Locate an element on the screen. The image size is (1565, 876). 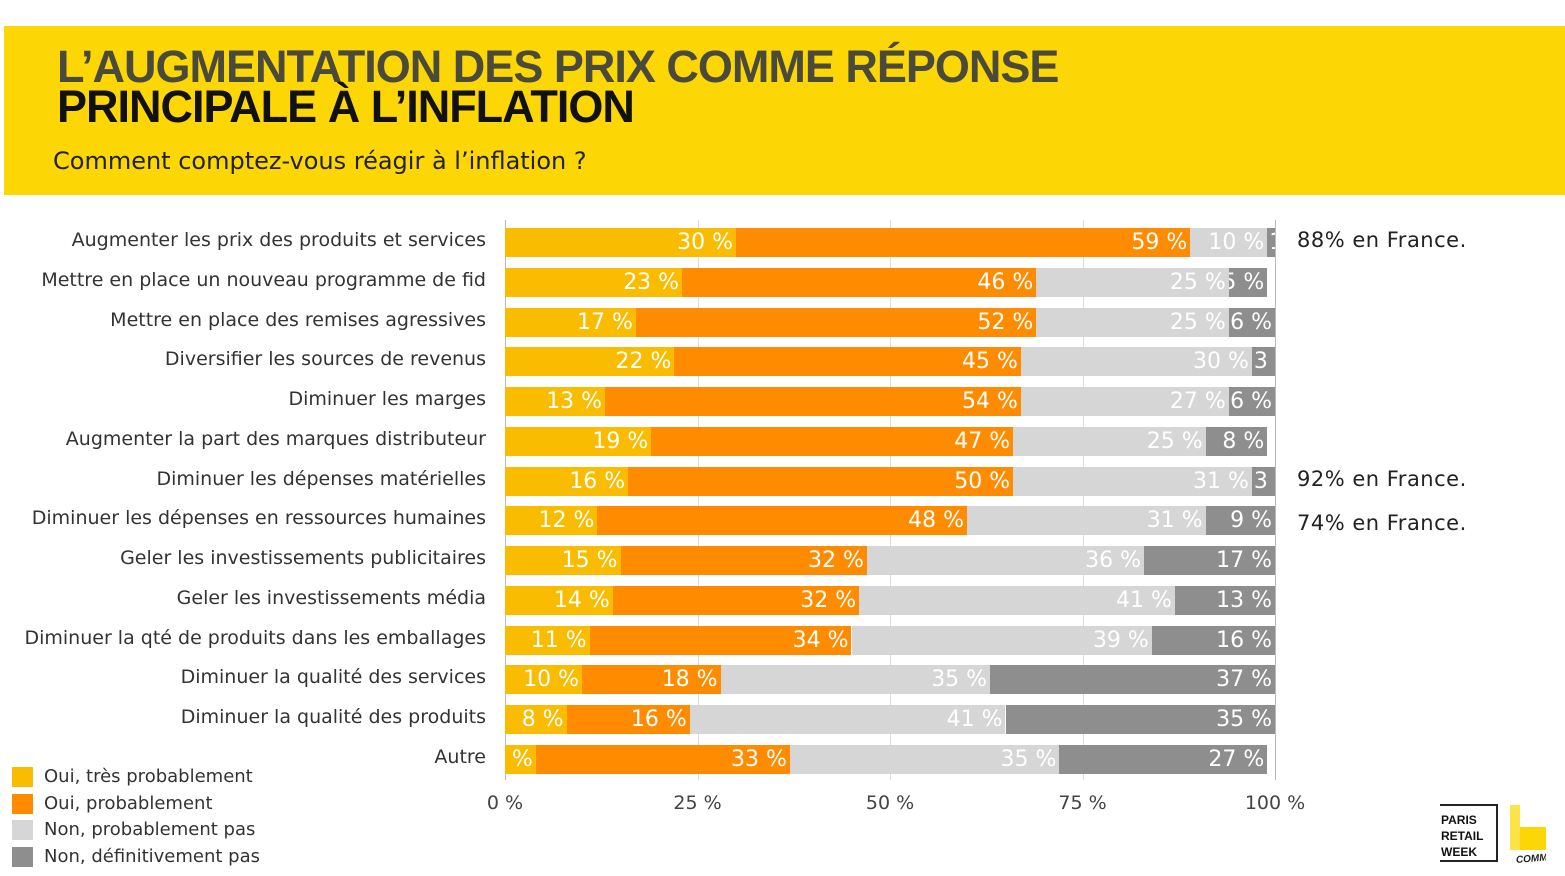
category-label: Diminuer les dépenses matérielles is located at coordinates (321, 478).